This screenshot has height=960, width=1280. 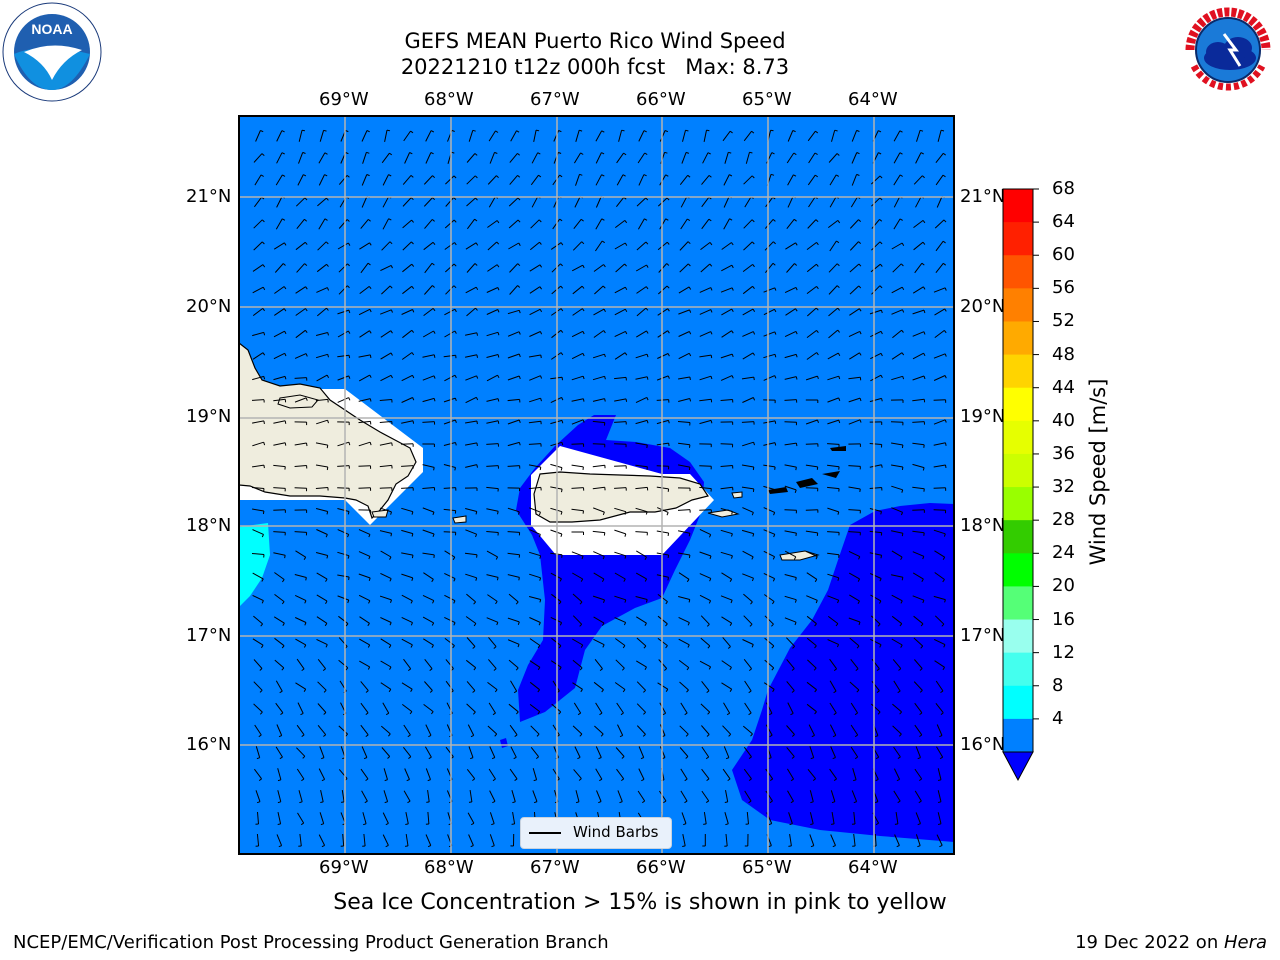 I want to click on lat-tick-right-17n: 17°N, so click(x=983, y=635).